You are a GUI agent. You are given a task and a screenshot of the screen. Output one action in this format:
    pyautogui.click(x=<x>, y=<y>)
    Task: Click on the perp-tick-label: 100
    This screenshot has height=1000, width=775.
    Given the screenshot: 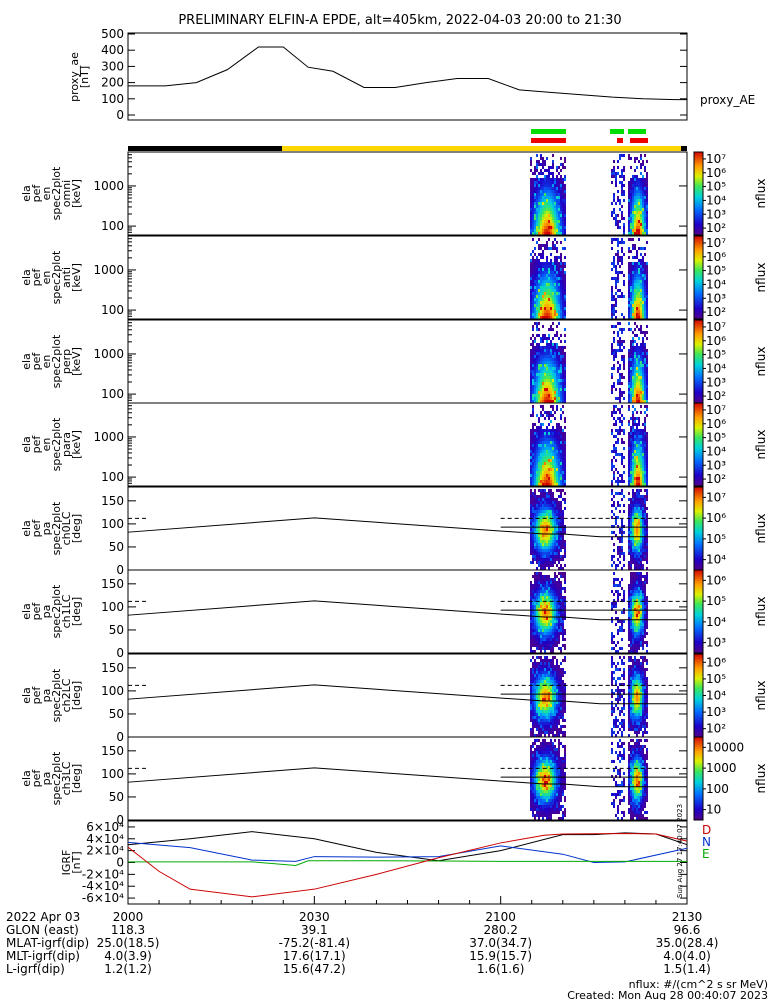 What is the action you would take?
    pyautogui.click(x=112, y=394)
    